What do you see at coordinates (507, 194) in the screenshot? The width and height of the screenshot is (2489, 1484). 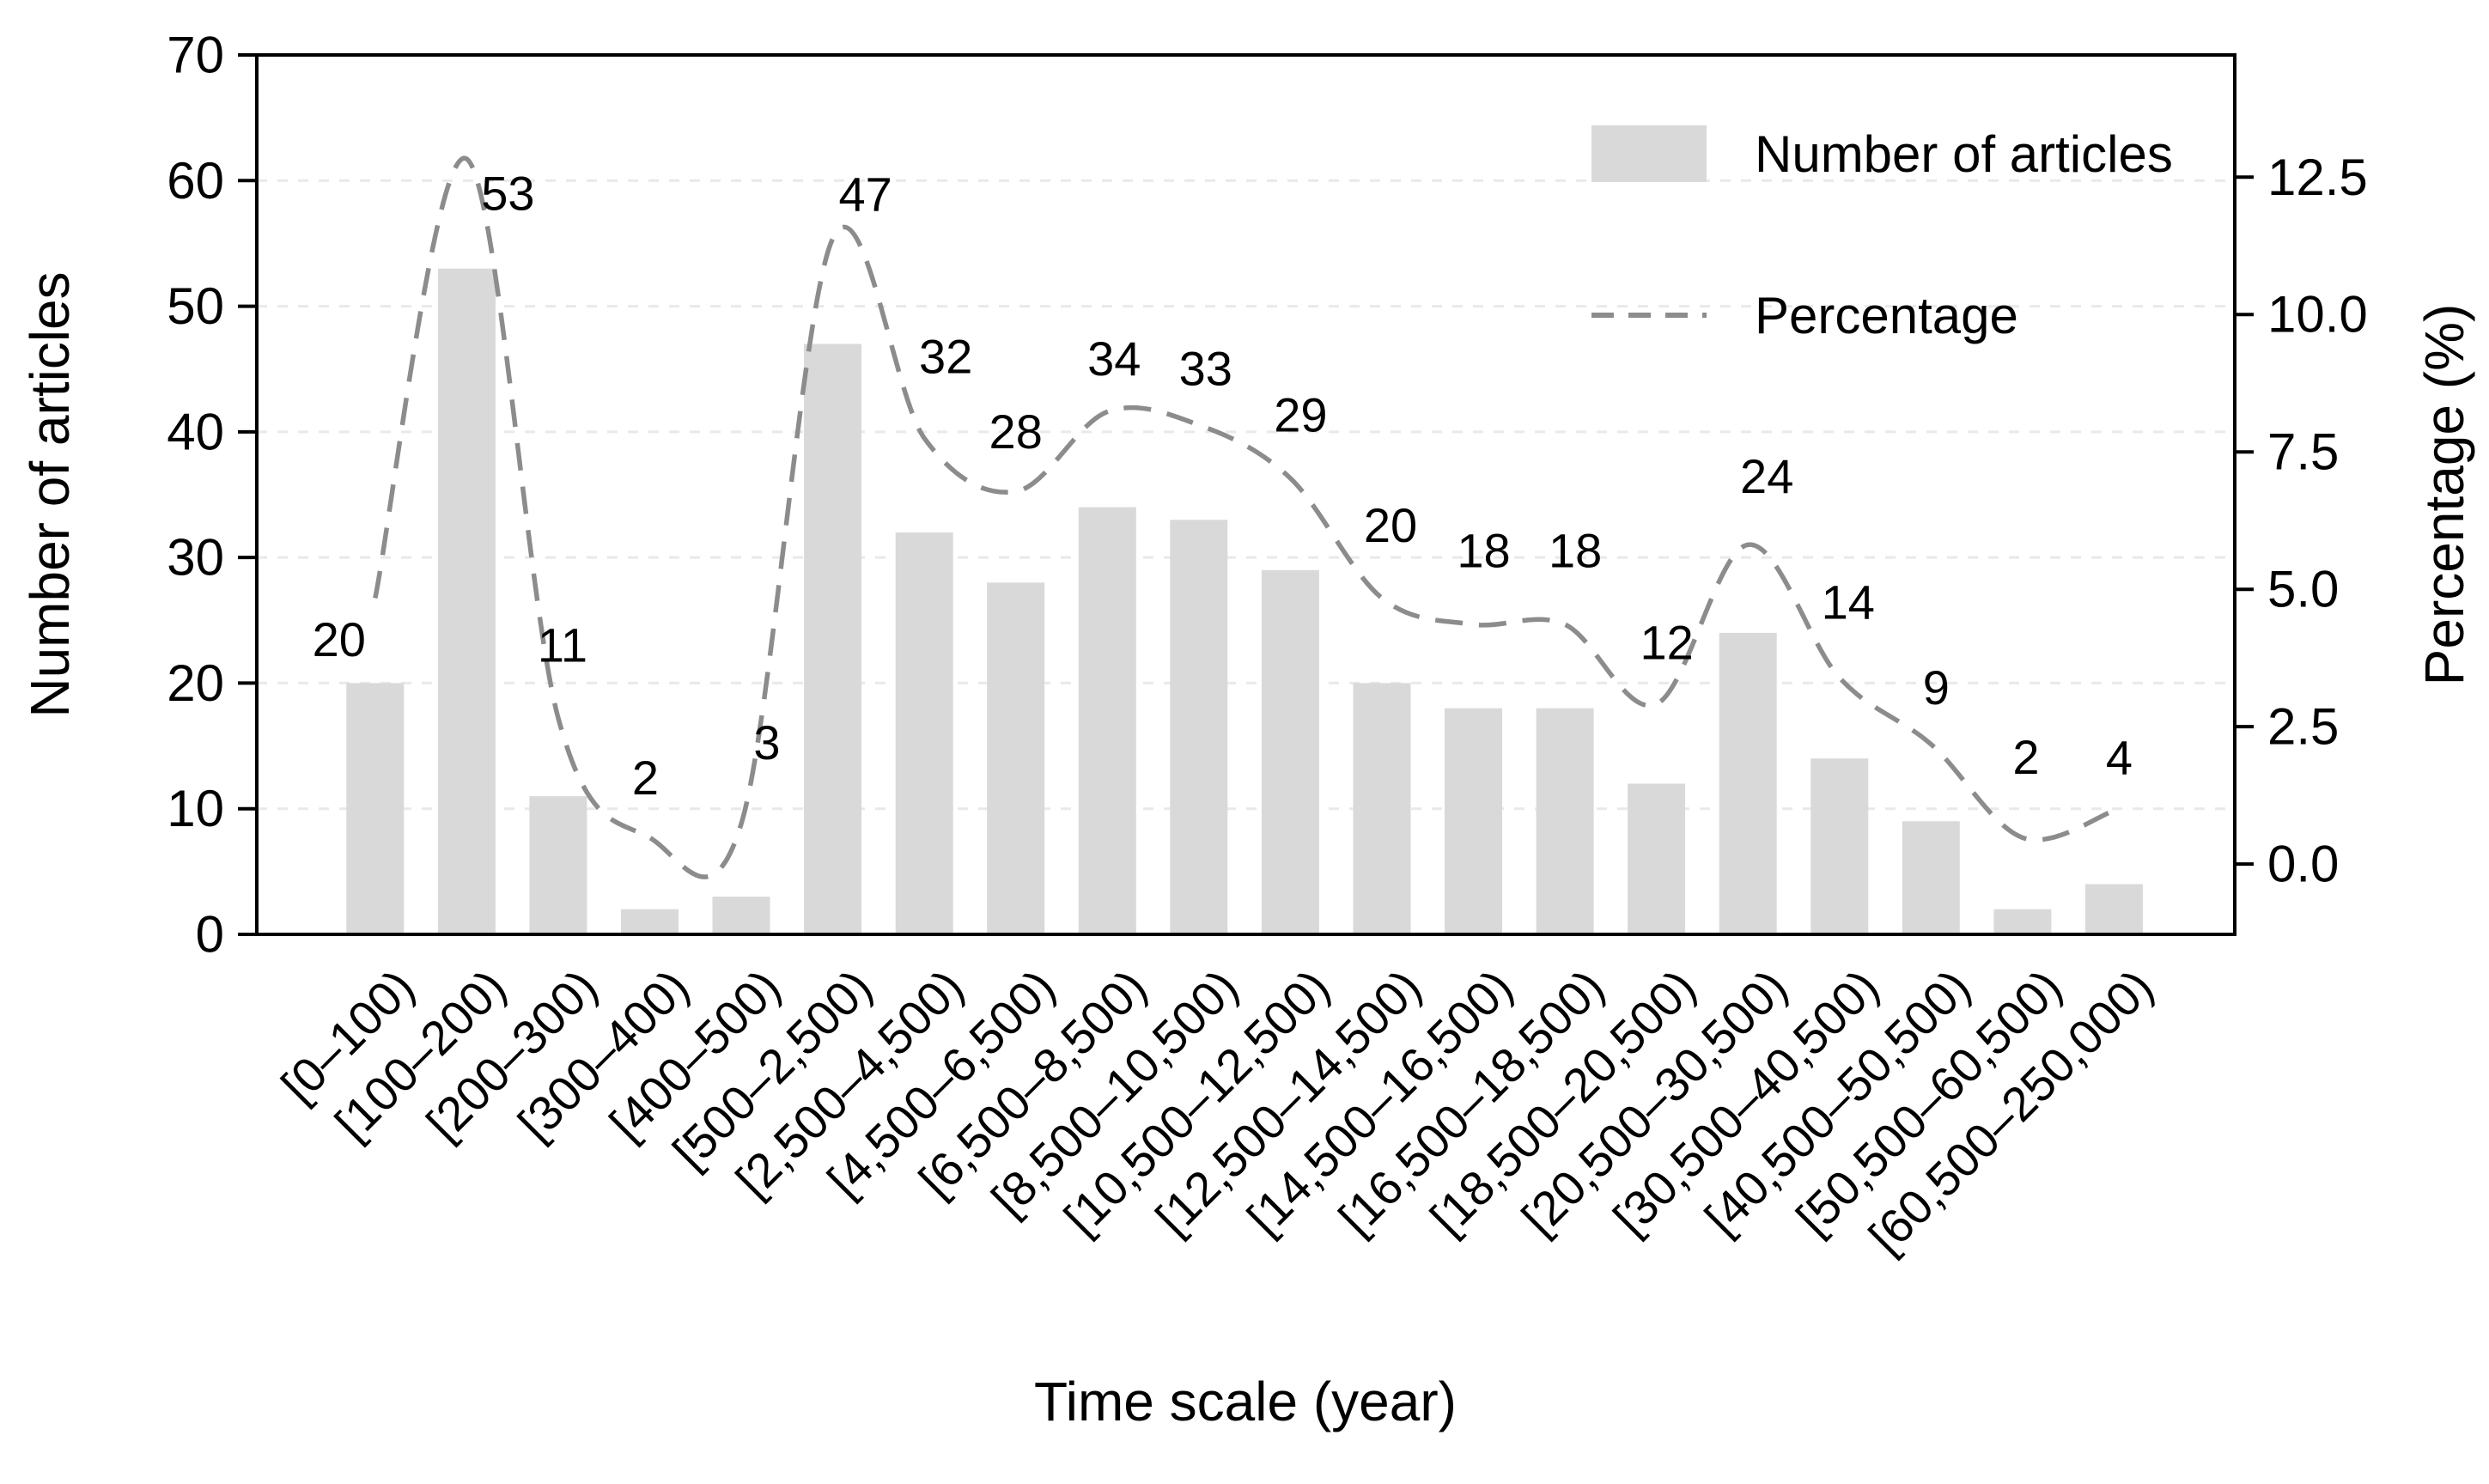 I see `value-label: 53` at bounding box center [507, 194].